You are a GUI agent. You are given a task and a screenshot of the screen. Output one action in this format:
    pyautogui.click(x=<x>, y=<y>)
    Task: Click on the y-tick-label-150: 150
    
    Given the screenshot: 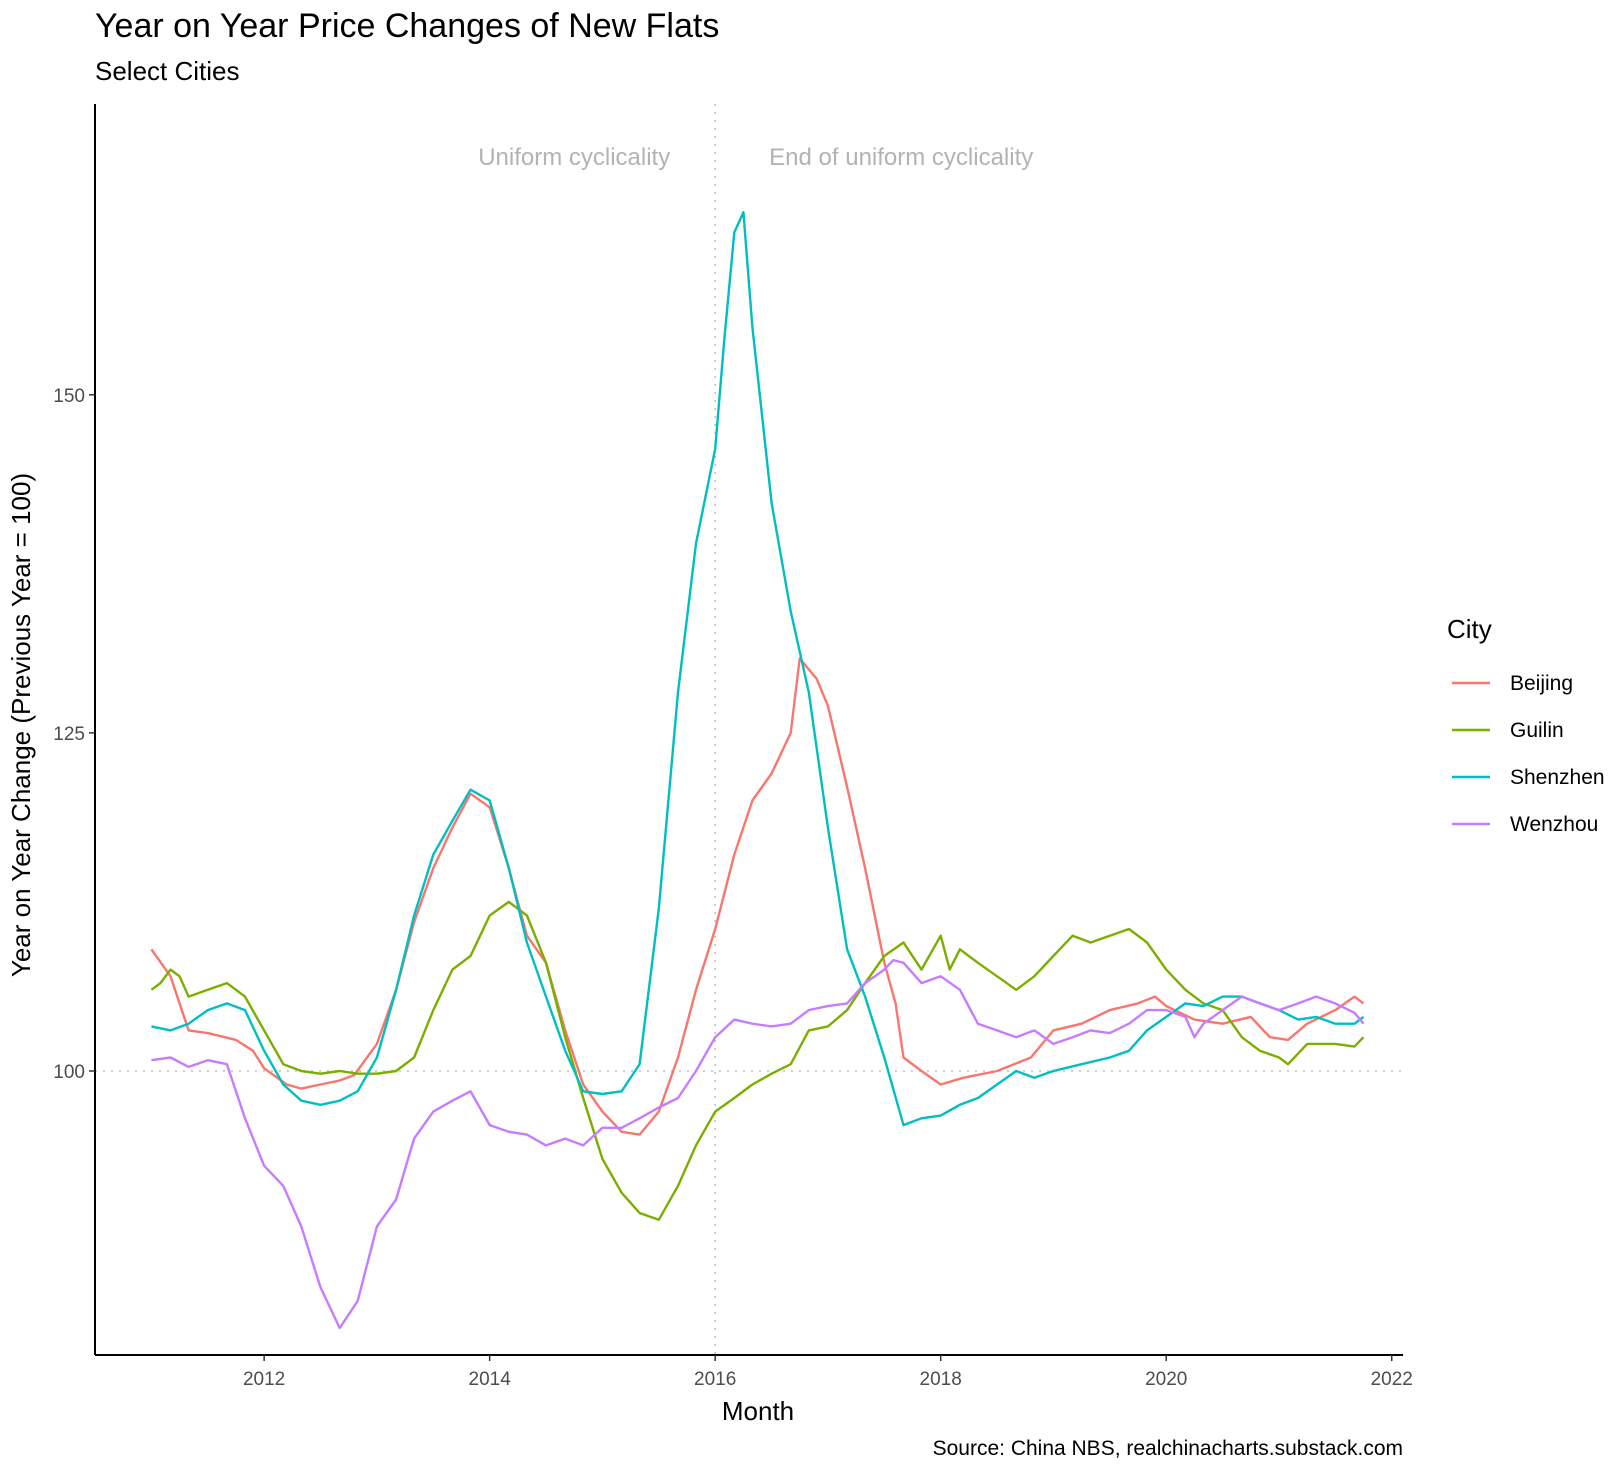 What is the action you would take?
    pyautogui.click(x=69, y=396)
    